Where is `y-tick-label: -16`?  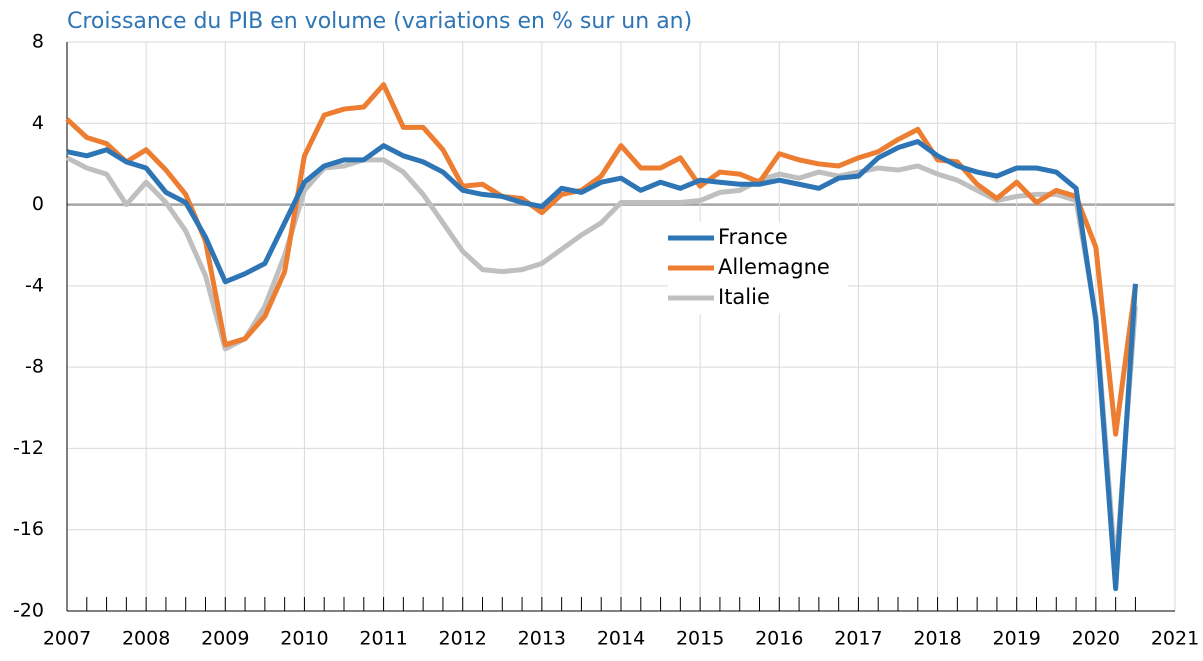 y-tick-label: -16 is located at coordinates (28, 529).